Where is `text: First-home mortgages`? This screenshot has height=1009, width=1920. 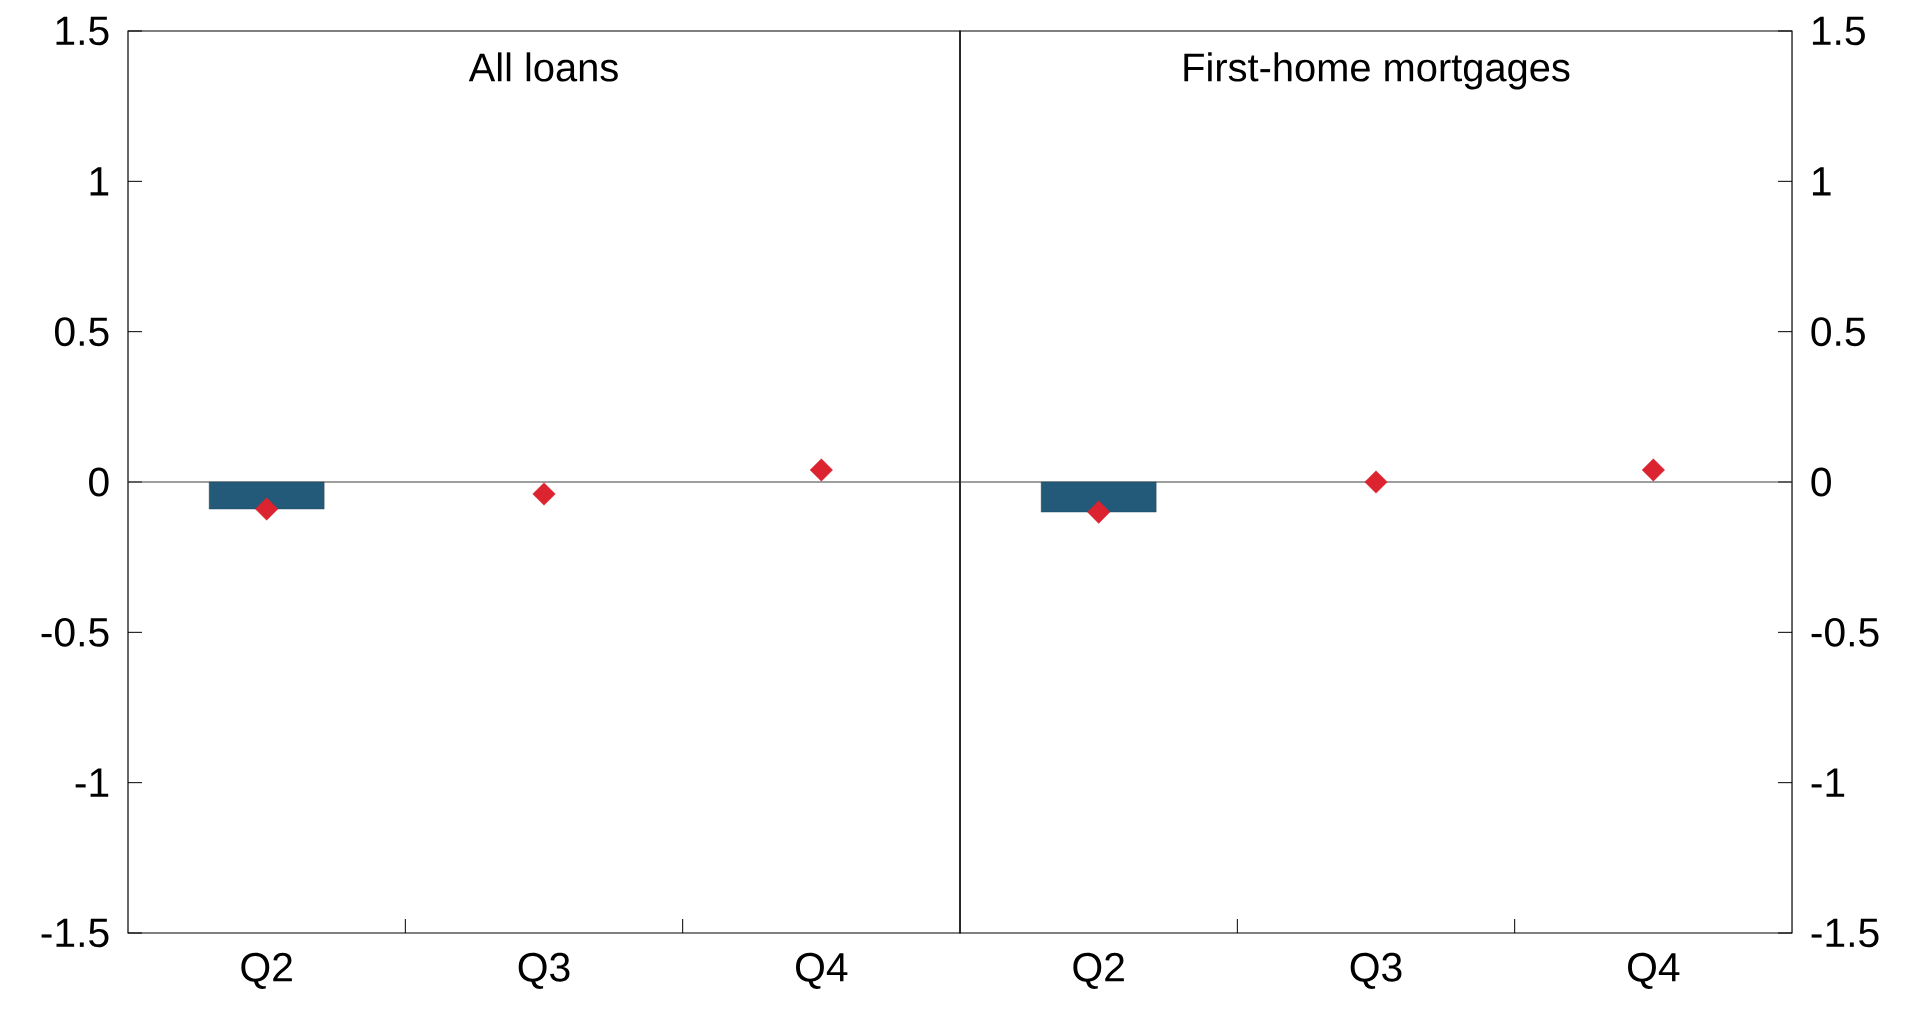 text: First-home mortgages is located at coordinates (1377, 71).